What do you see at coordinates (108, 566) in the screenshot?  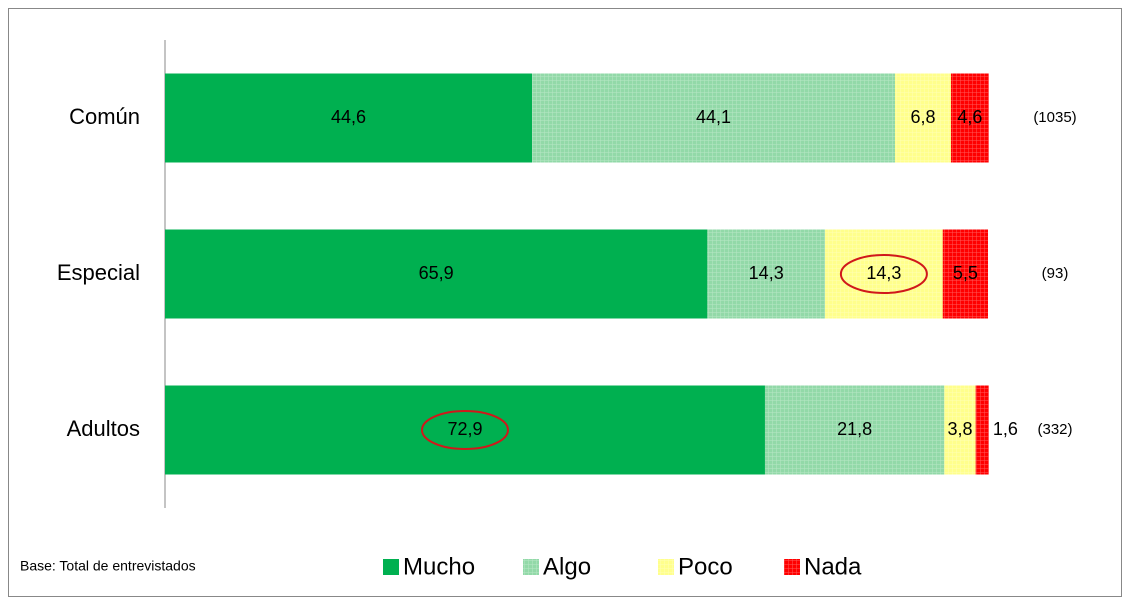 I see `note: Base: Total de entrevistados` at bounding box center [108, 566].